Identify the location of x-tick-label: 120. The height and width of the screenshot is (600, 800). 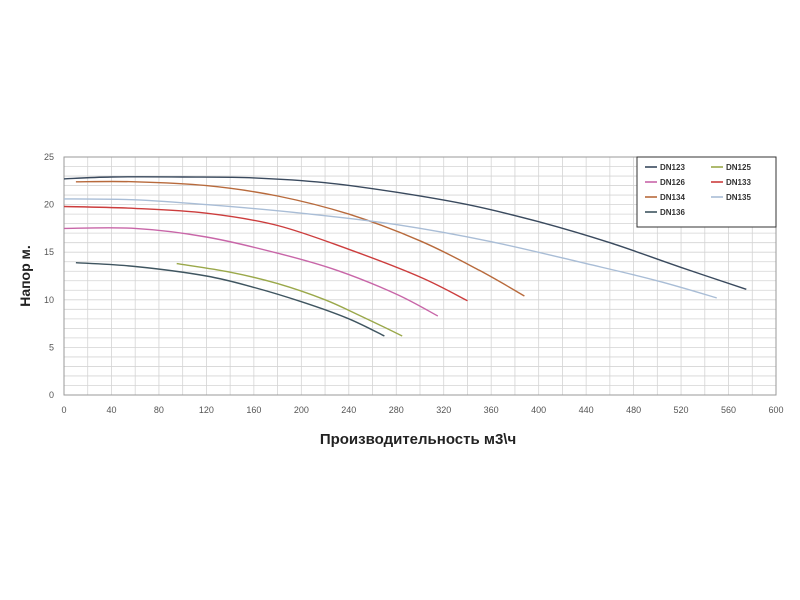
(206, 410).